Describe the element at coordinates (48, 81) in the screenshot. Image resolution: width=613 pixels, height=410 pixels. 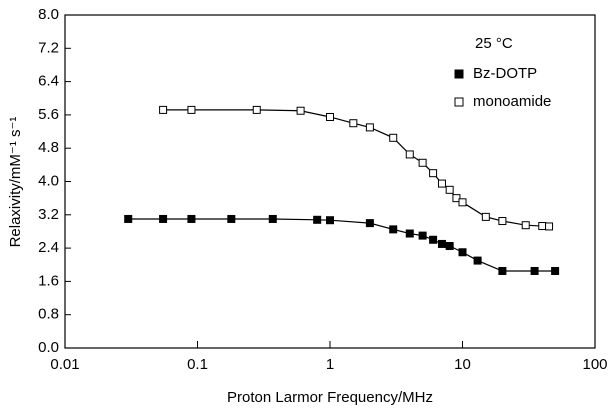
I see `y-tick-label: 6.4` at that location.